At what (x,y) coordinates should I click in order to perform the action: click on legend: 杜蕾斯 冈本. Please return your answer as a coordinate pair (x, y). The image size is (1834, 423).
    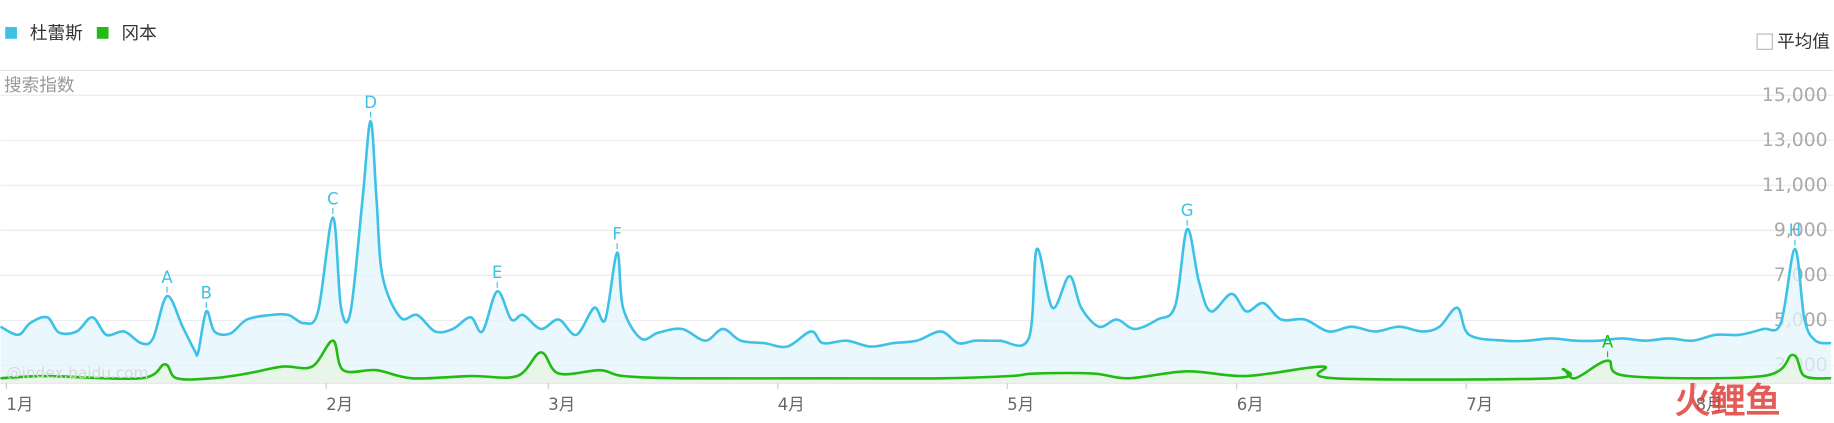
    Looking at the image, I should click on (81, 34).